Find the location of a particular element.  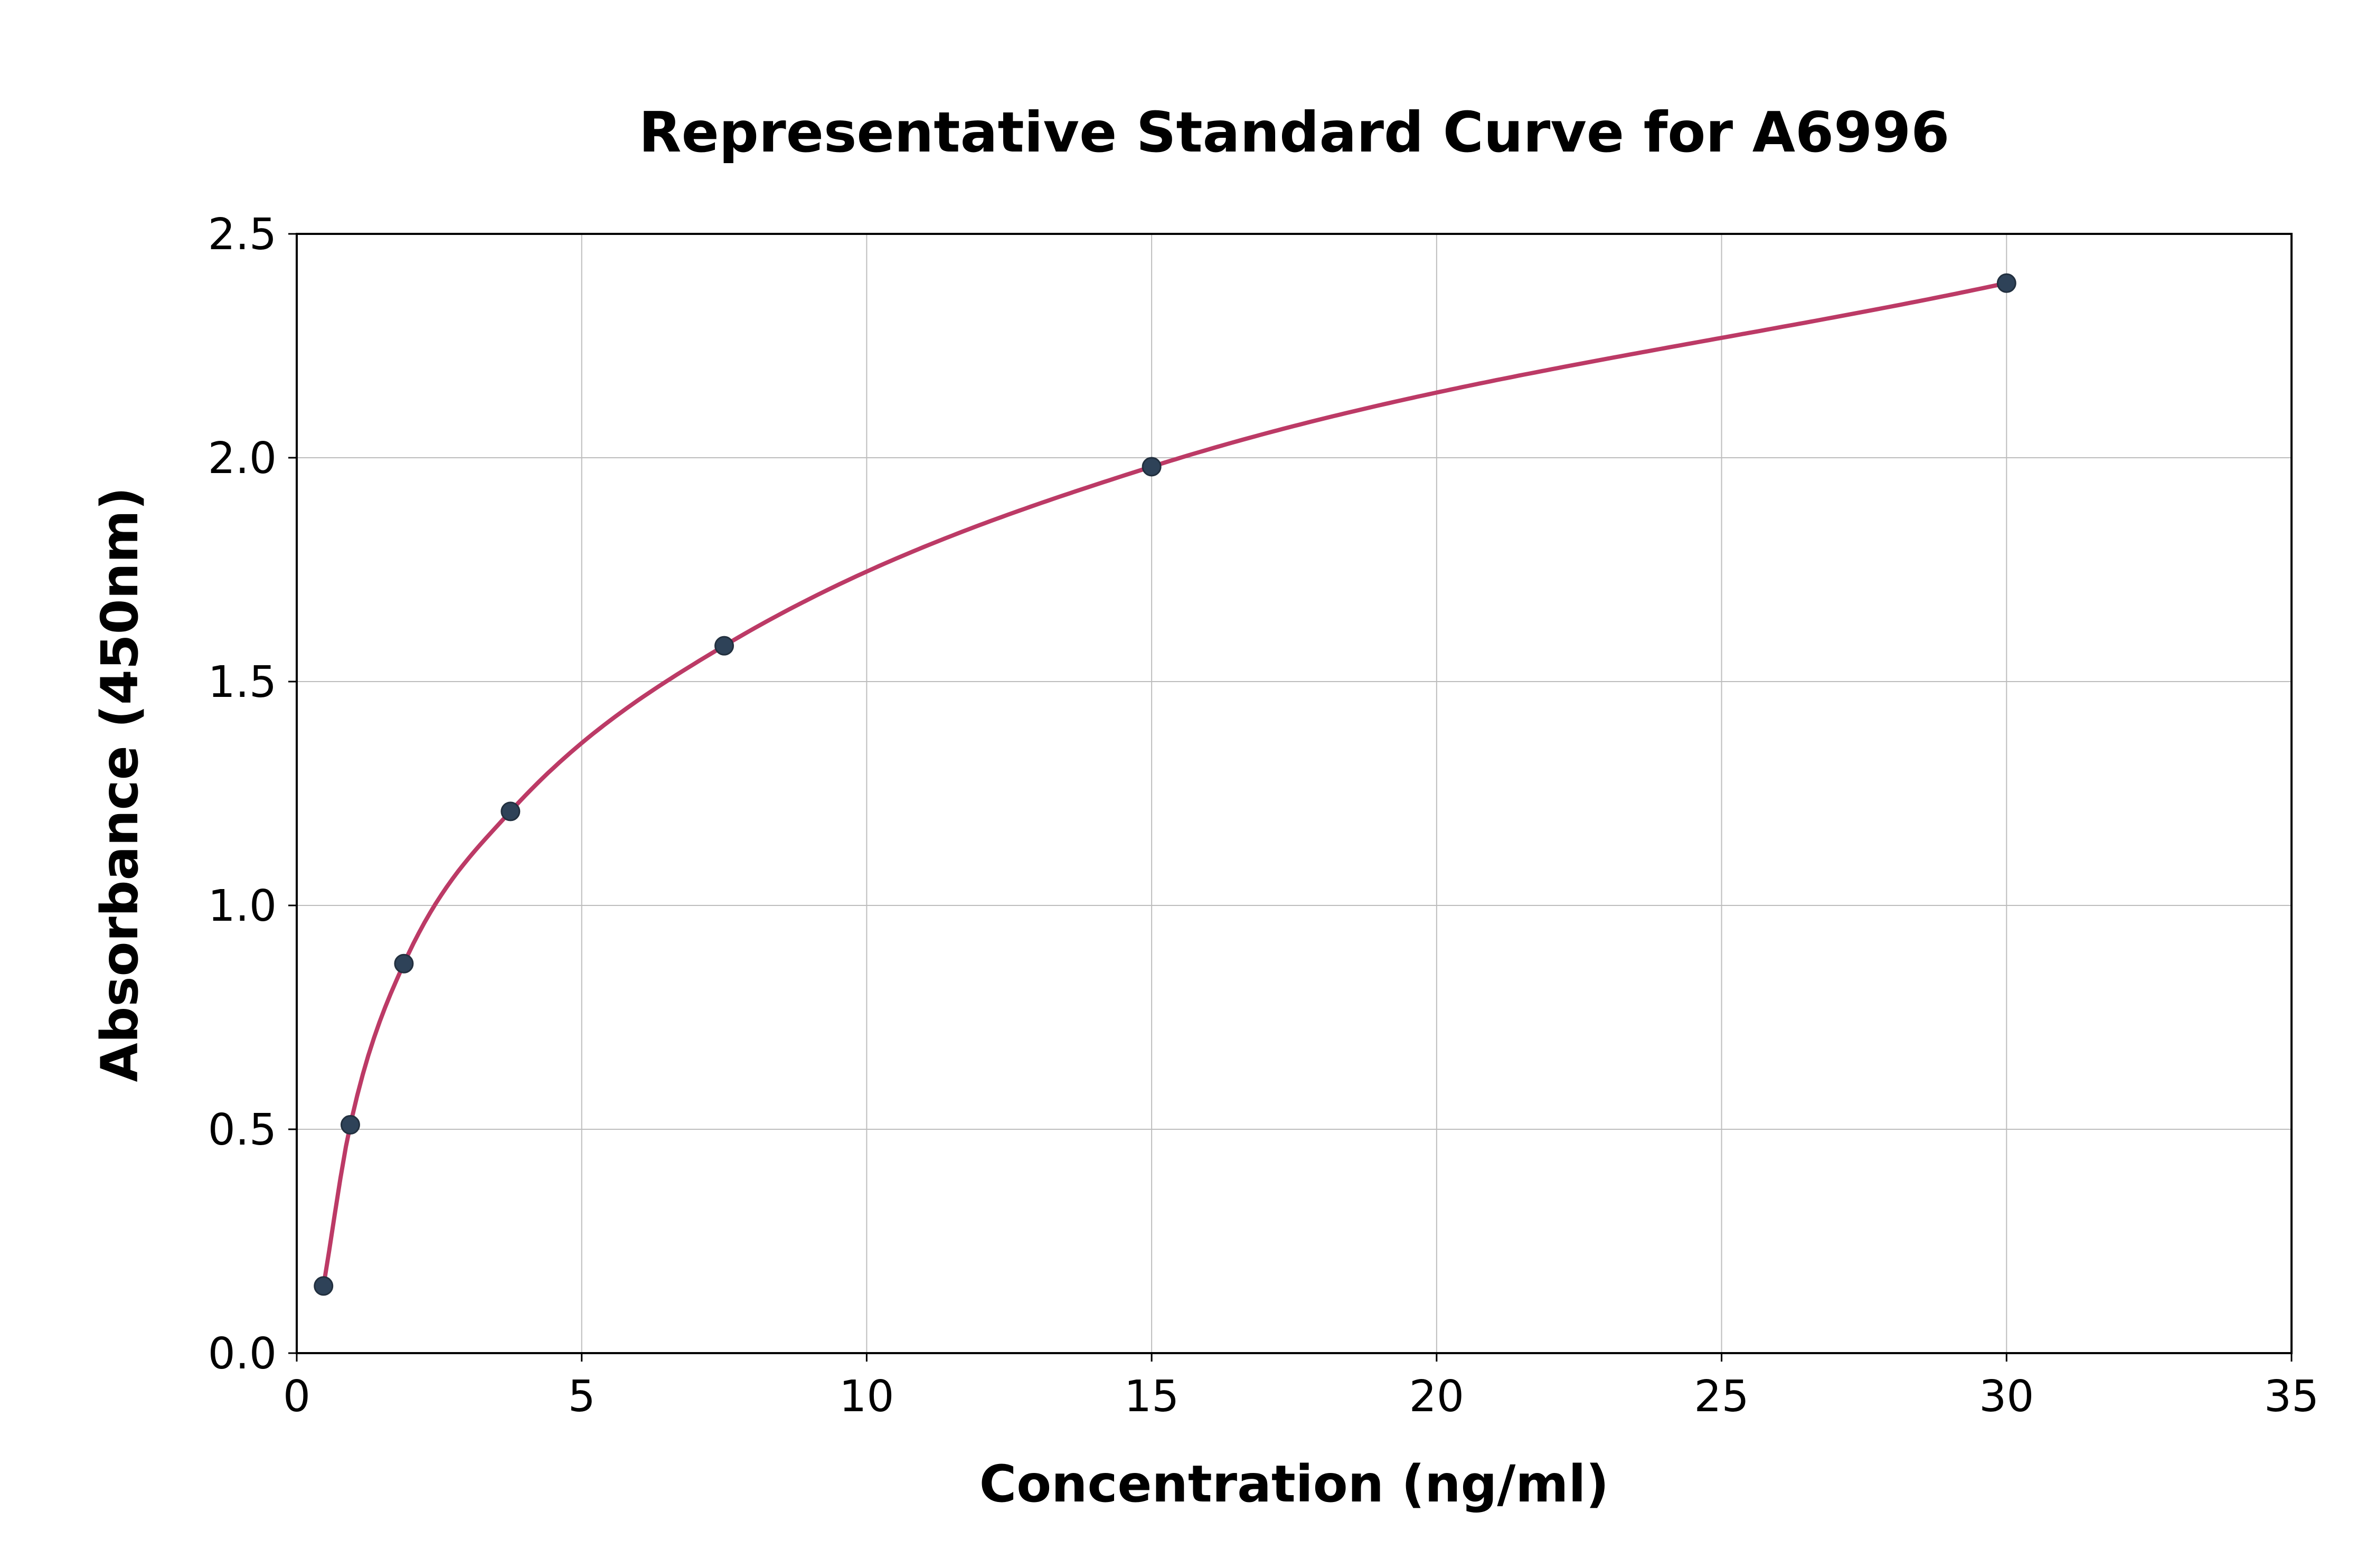

x-tick-label: 20 is located at coordinates (1437, 1397).